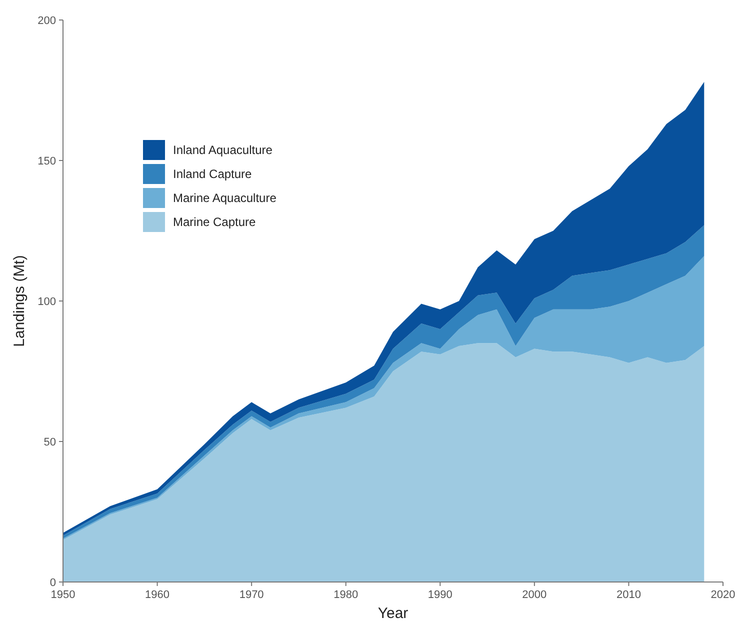 This screenshot has width=751, height=640. I want to click on y-tick-label: 100, so click(47, 302).